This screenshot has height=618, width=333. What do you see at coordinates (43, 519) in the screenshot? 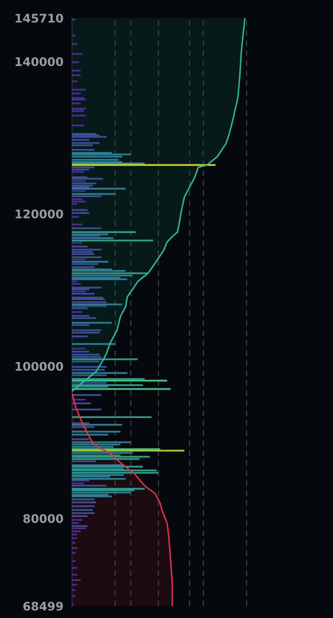
I see `y-tick-label: 80000` at bounding box center [43, 519].